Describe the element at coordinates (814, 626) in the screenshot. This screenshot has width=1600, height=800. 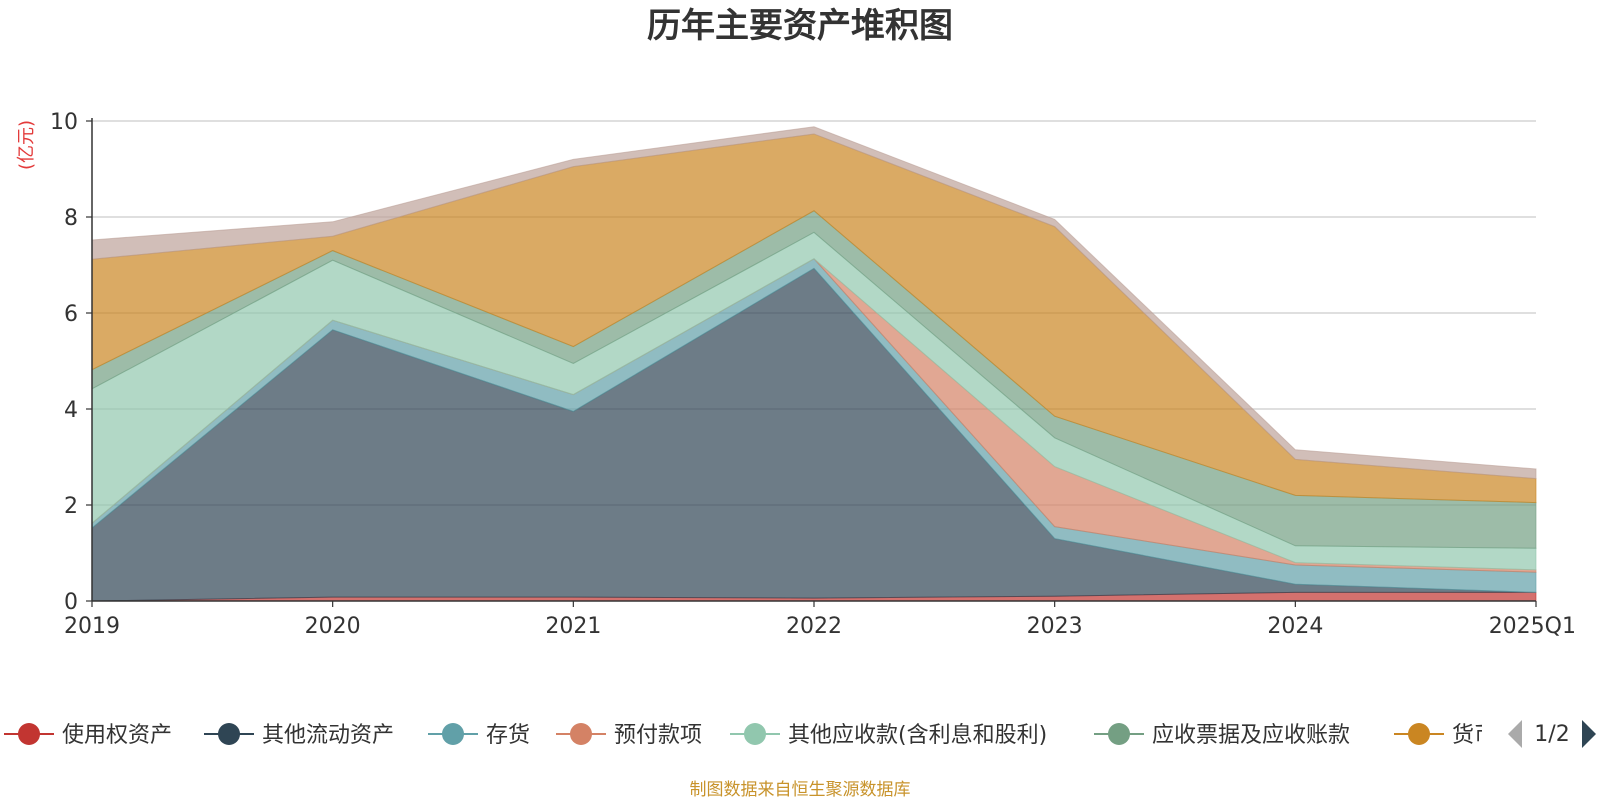
I see `x-tick-label: 2022` at that location.